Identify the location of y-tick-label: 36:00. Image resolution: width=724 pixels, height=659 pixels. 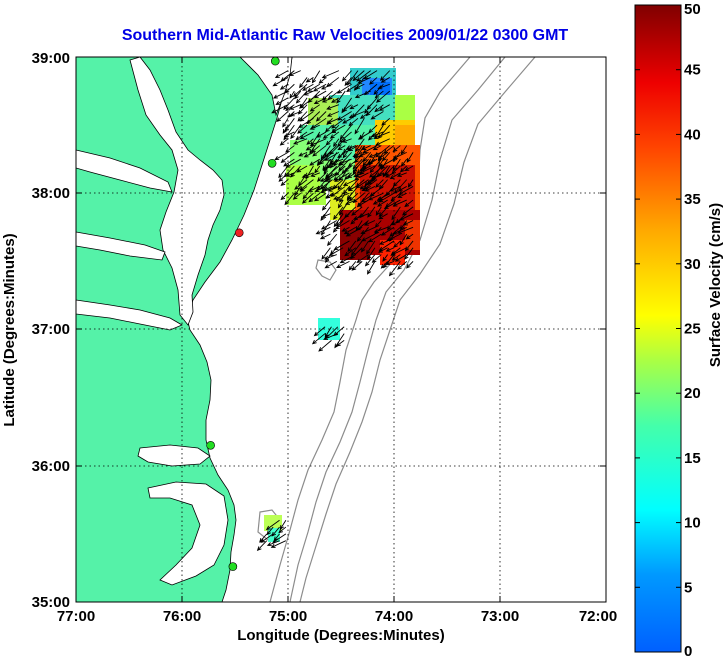
(51, 466).